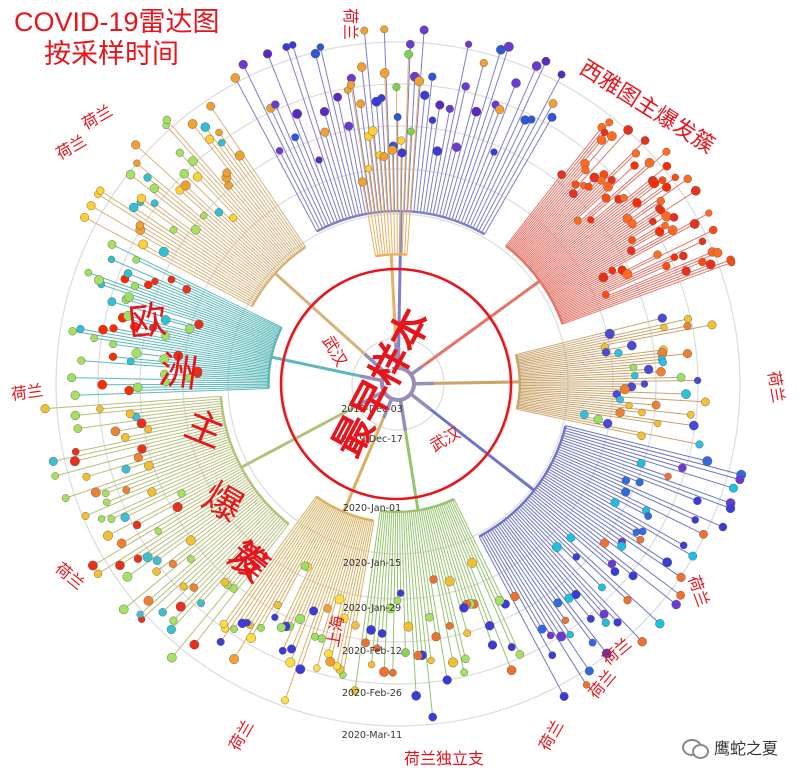 Image resolution: width=798 pixels, height=773 pixels. Describe the element at coordinates (27, 392) in the screenshot. I see `annotation-nl-3: 荷兰` at that location.